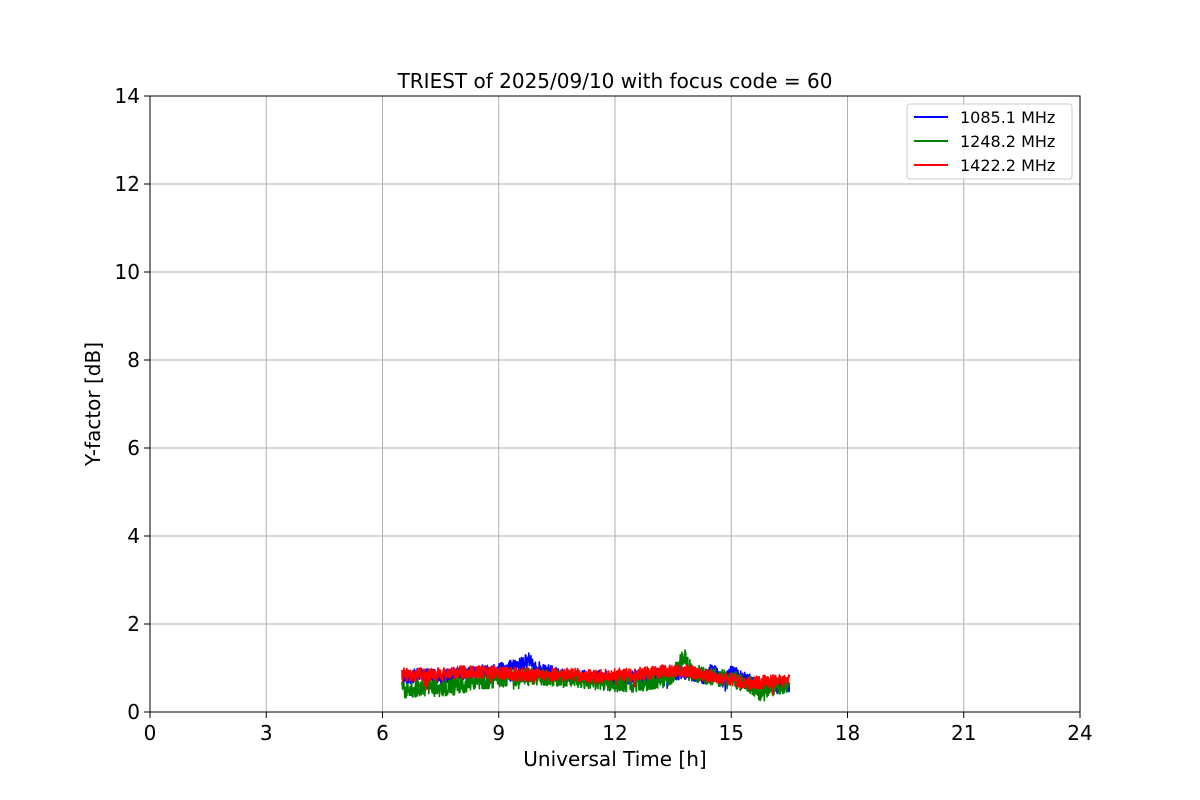 The image size is (1200, 800). What do you see at coordinates (963, 733) in the screenshot?
I see `x-tick-label: 21` at bounding box center [963, 733].